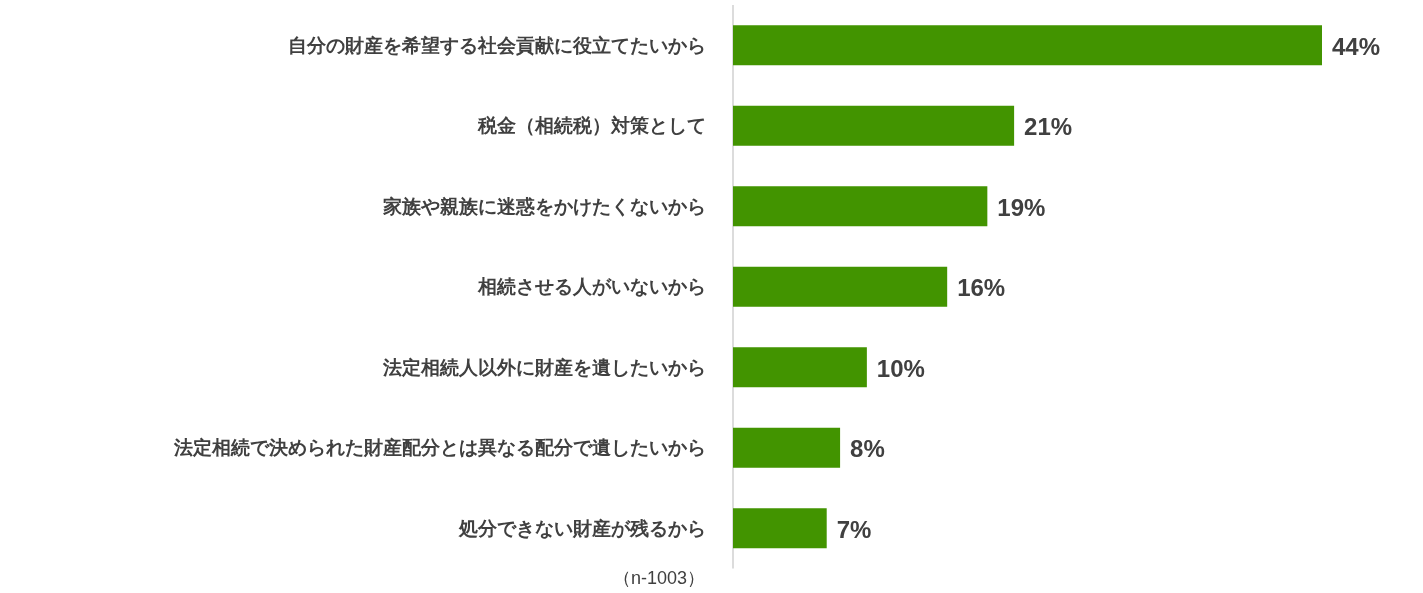 This screenshot has height=593, width=1423. I want to click on y-tick-label: 処分できない財産が残るから, so click(582, 528).